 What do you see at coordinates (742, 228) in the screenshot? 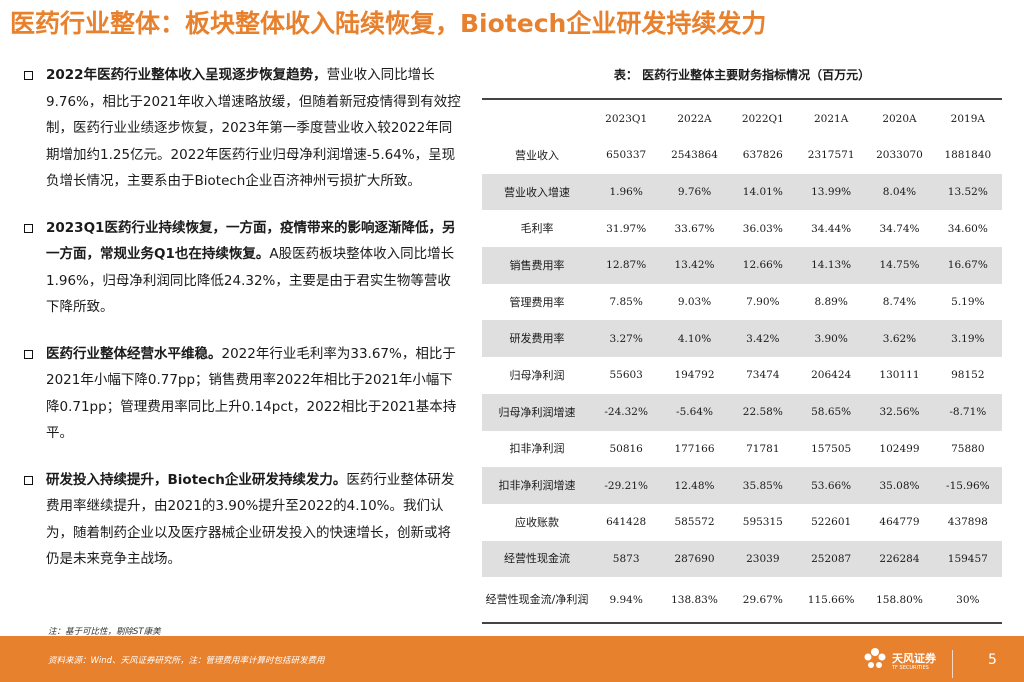
I see `table-row: 毛利率 31.97% 33.67% 36.03% 34.44% 34.74% 34.60%` at bounding box center [742, 228].